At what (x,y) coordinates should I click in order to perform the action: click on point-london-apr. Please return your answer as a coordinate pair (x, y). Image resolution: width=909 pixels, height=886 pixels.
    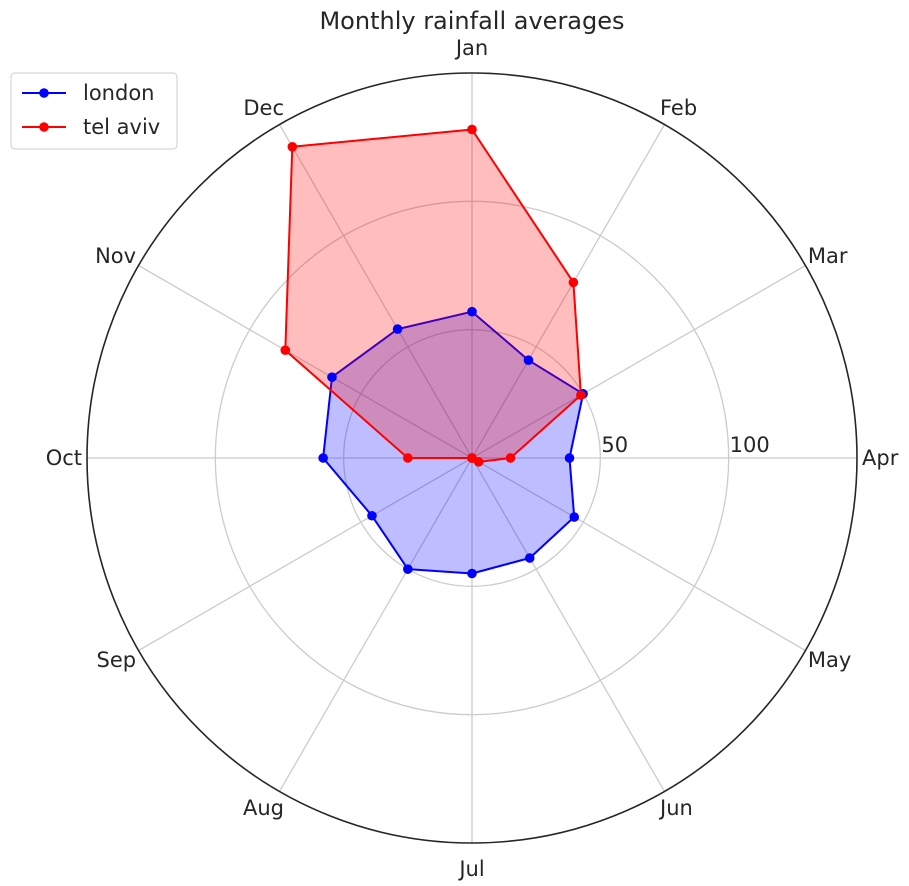
    Looking at the image, I should click on (569, 458).